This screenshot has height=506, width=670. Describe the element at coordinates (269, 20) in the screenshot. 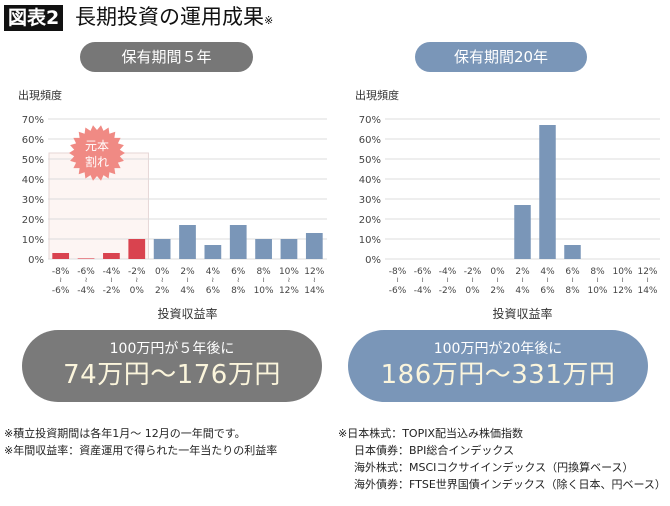

I see `title-note: ※` at that location.